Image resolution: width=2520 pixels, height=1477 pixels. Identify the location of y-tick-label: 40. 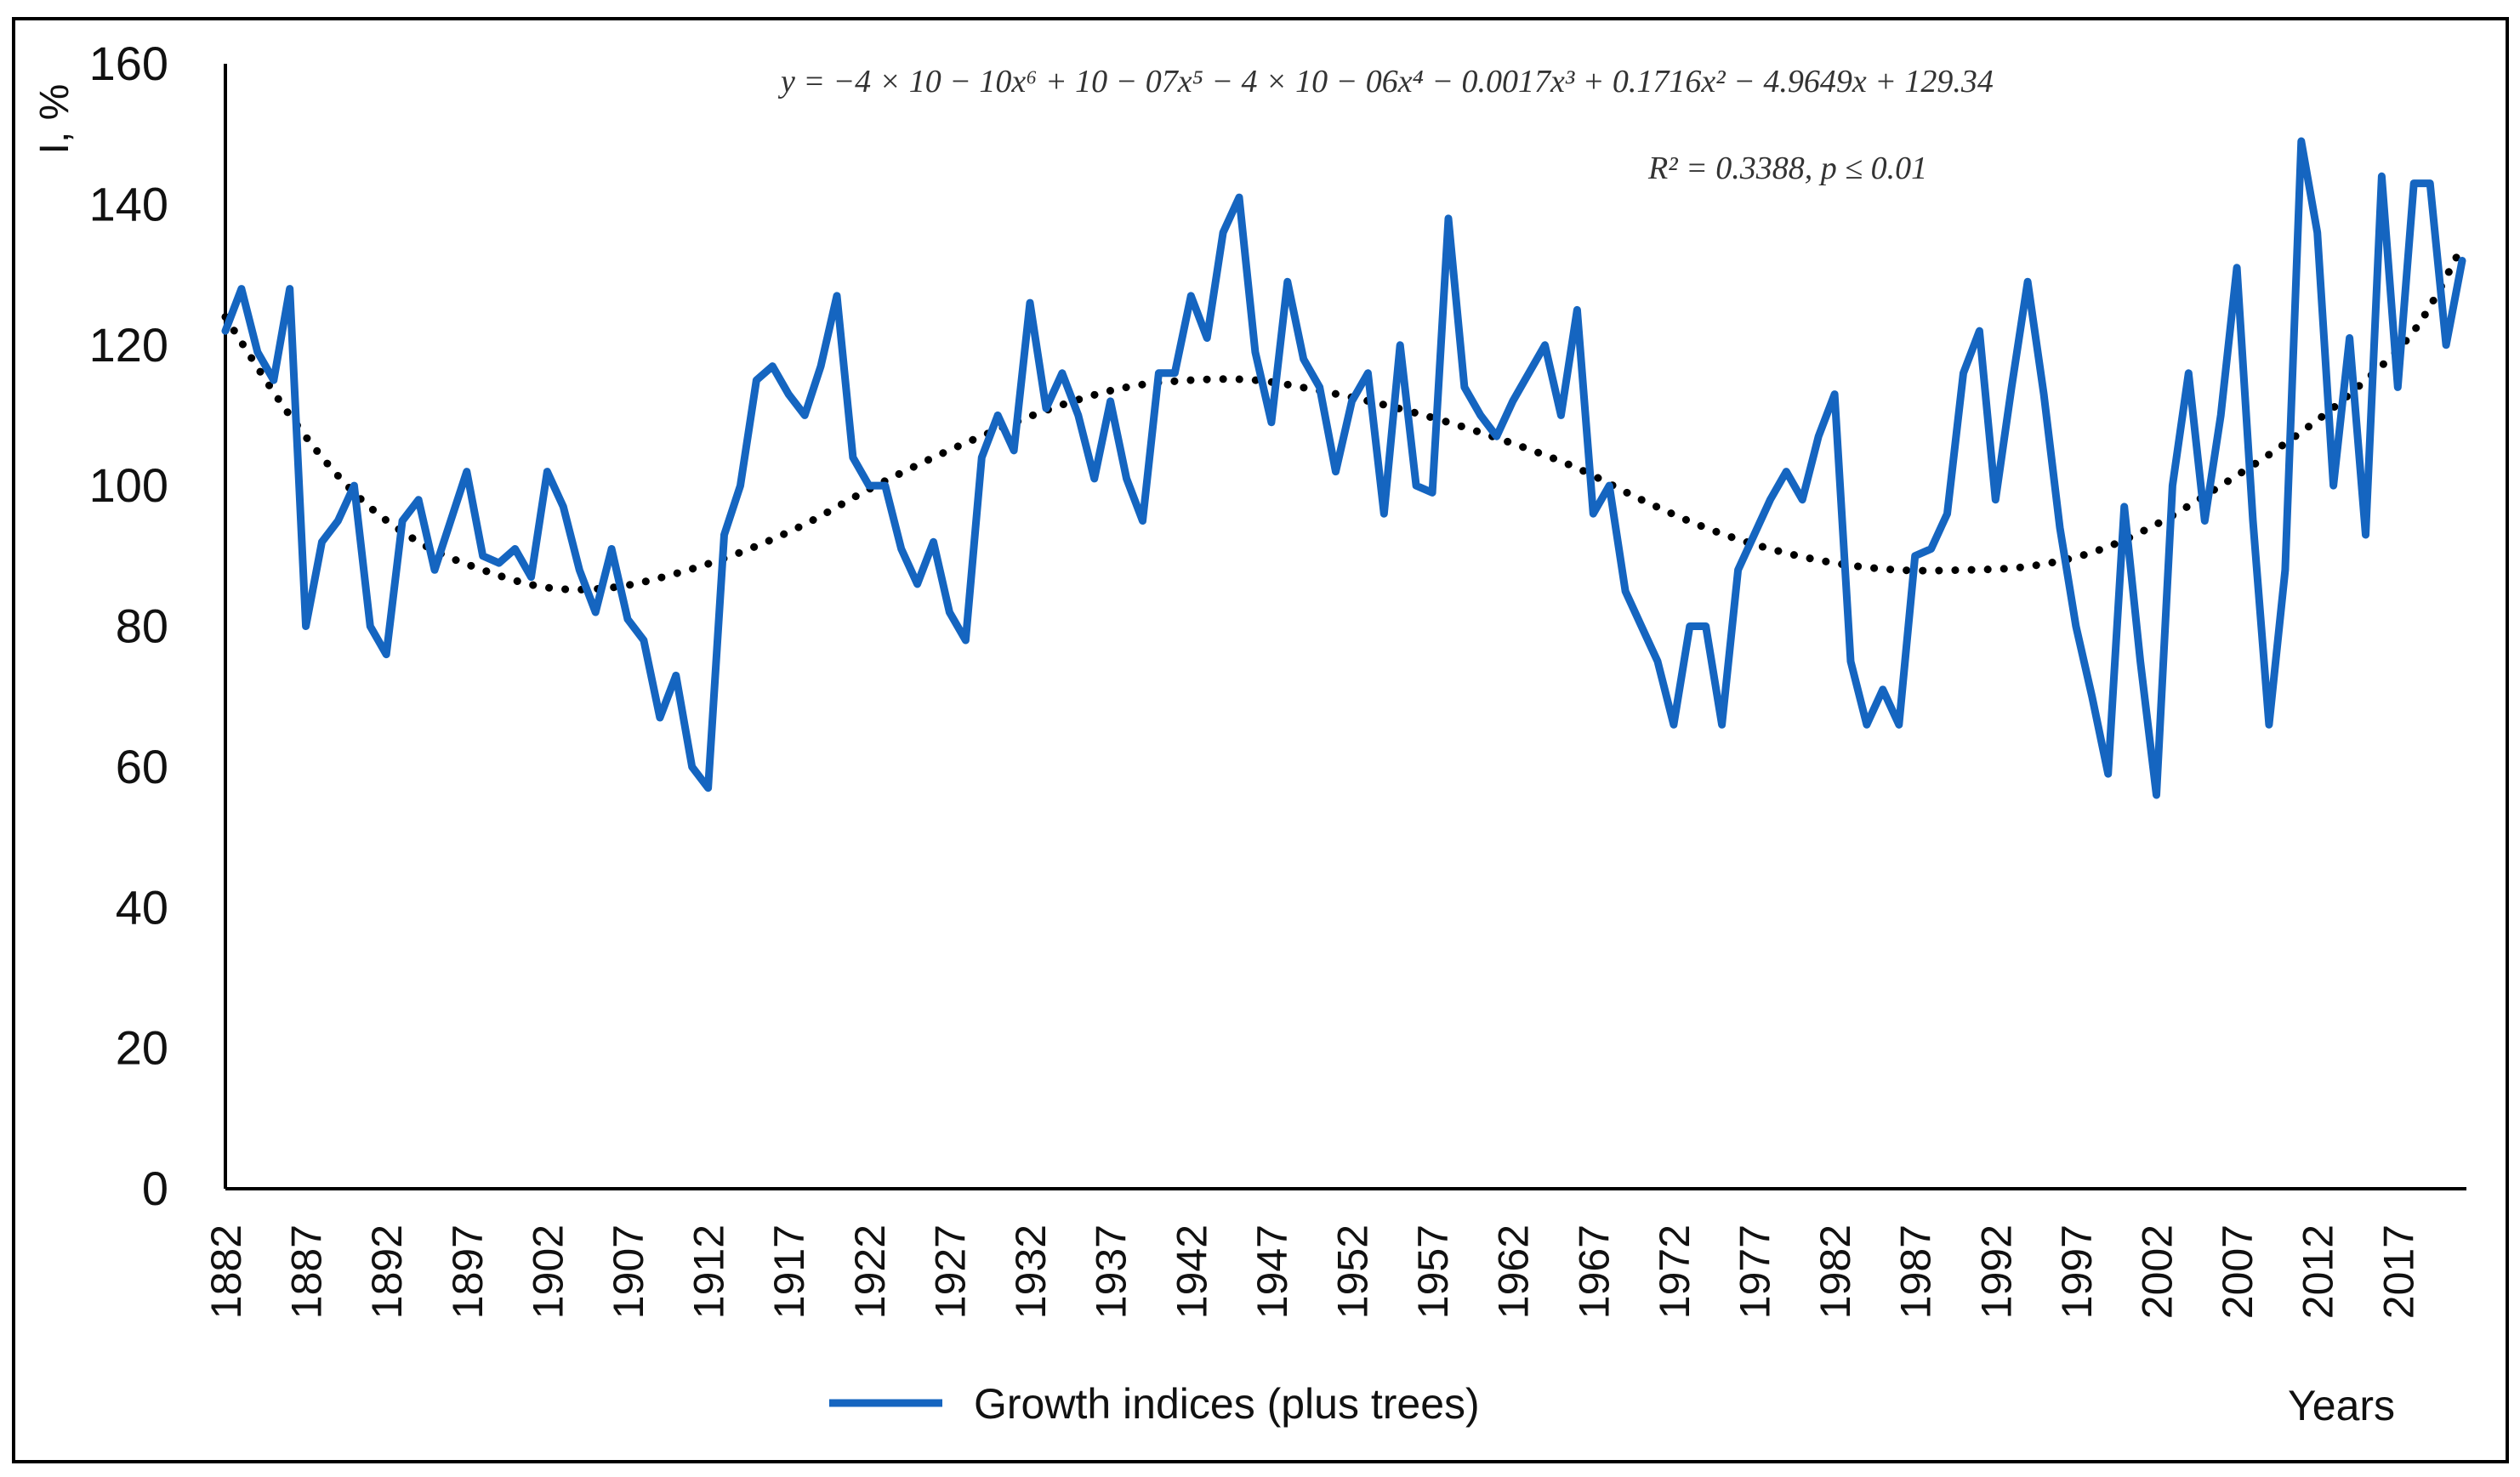
(142, 907).